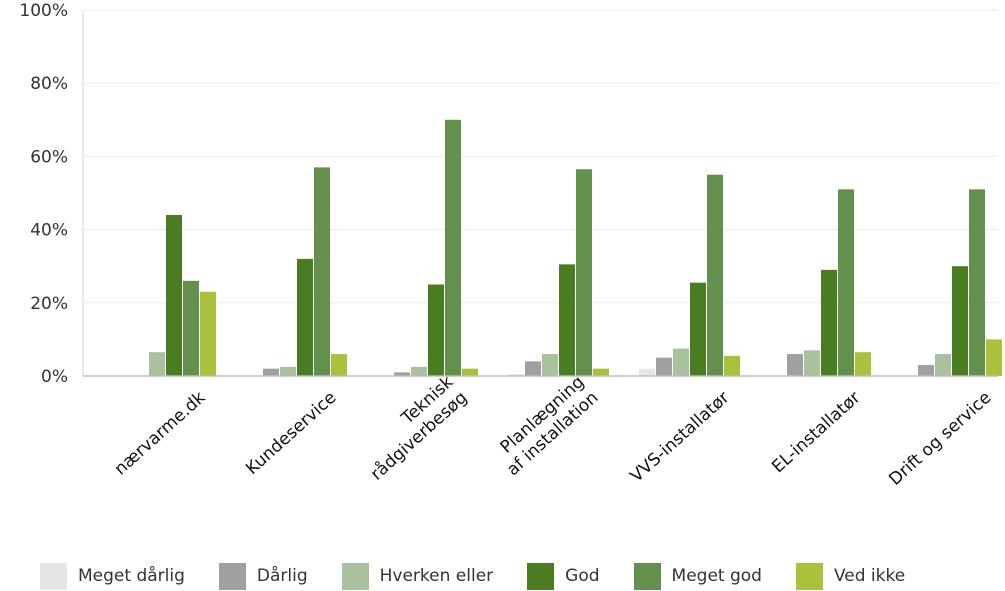  What do you see at coordinates (131, 576) in the screenshot?
I see `legend-label: Meget dårlig` at bounding box center [131, 576].